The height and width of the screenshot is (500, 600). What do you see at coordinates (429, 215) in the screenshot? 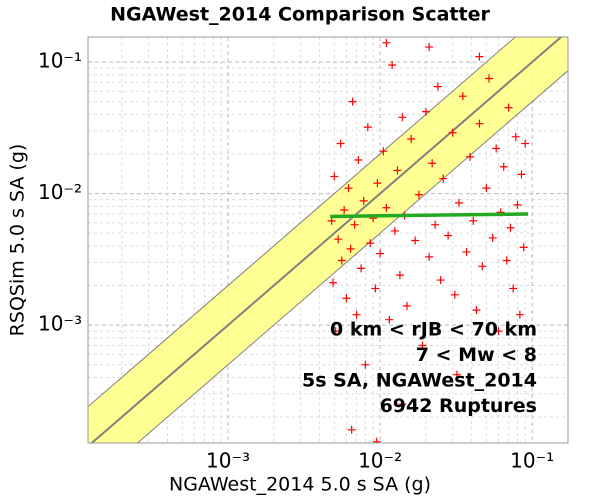
I see `fit-line` at bounding box center [429, 215].